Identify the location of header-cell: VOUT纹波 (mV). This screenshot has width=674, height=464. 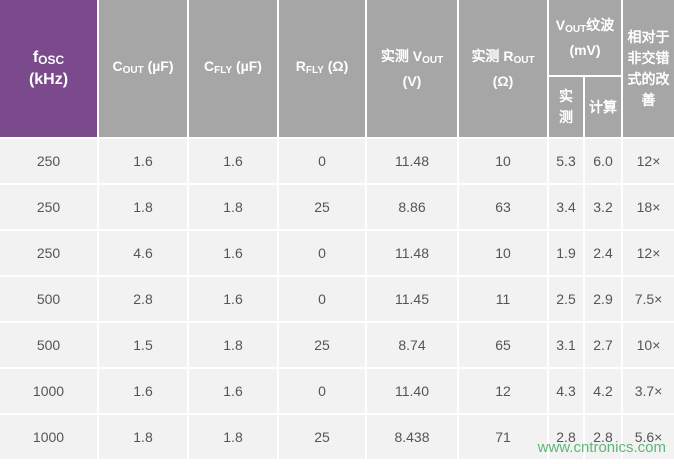
(585, 37).